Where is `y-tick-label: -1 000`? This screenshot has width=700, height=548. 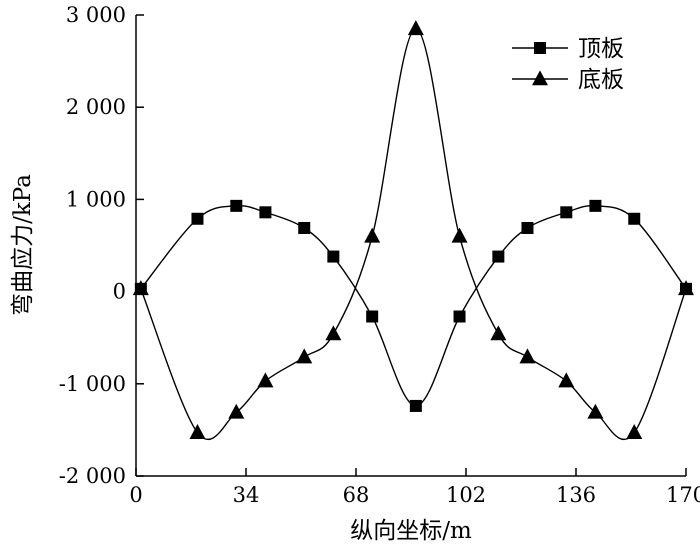 y-tick-label: -1 000 is located at coordinates (92, 384).